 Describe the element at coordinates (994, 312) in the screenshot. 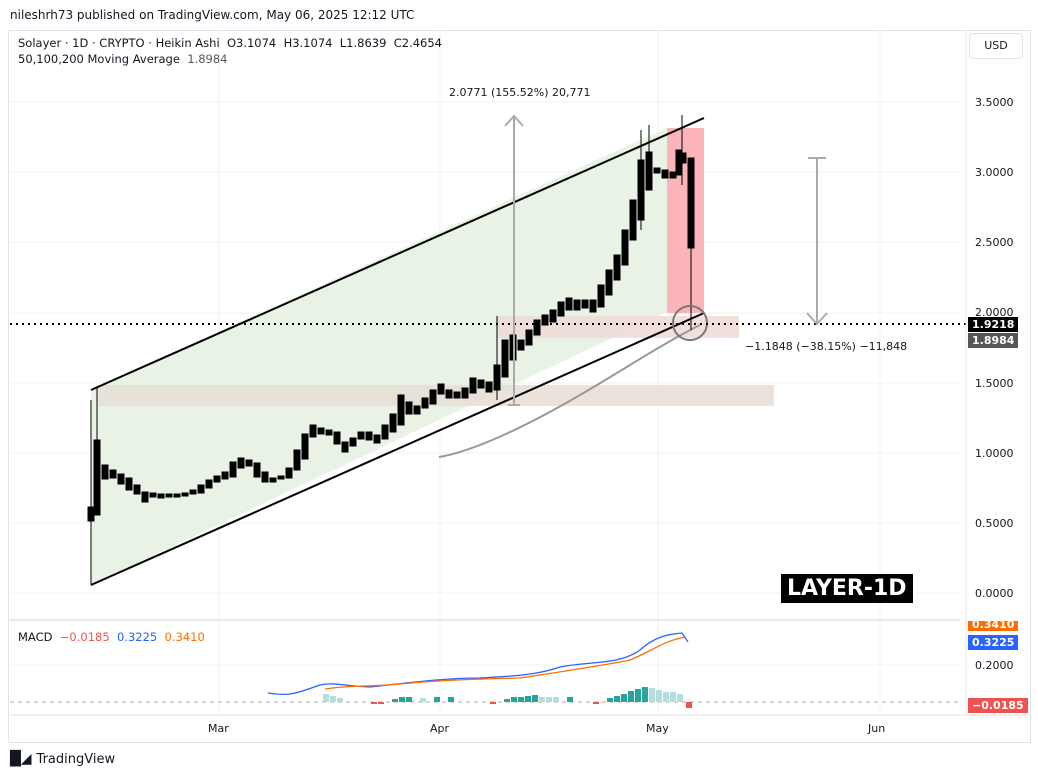

I see `price-tick: 2.0000` at that location.